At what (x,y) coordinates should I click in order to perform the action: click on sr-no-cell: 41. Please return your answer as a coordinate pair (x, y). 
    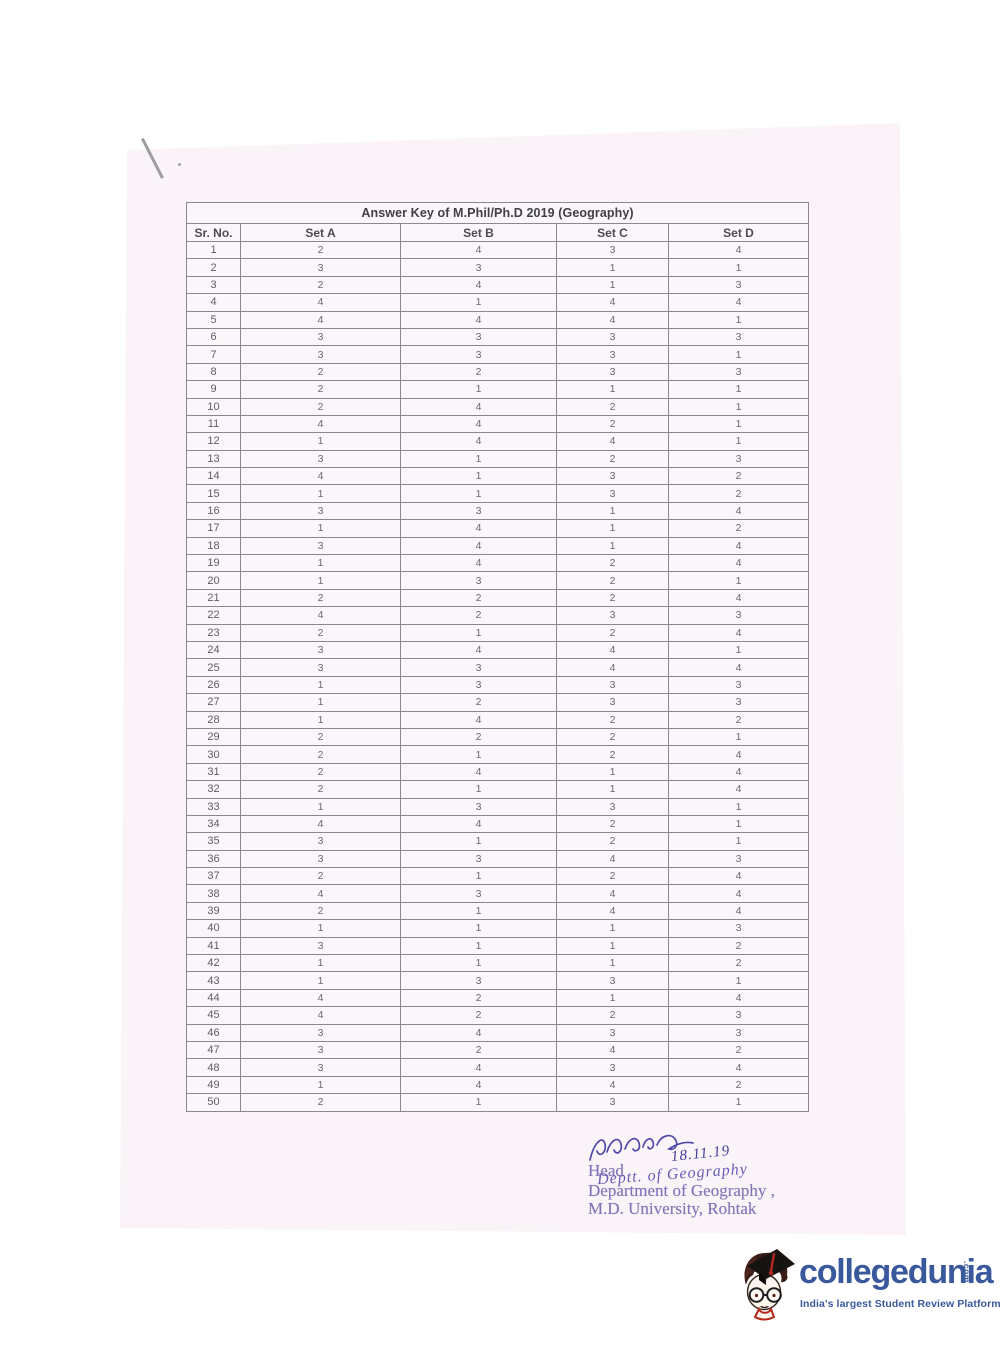
    Looking at the image, I should click on (213, 946).